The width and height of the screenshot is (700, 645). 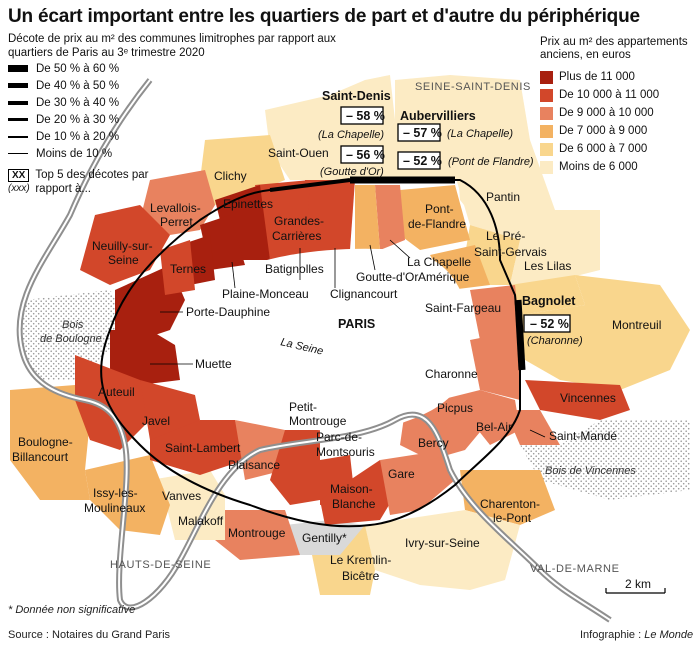 What do you see at coordinates (228, 312) in the screenshot?
I see `quartier-porte-dauphine: Porte-Dauphine` at bounding box center [228, 312].